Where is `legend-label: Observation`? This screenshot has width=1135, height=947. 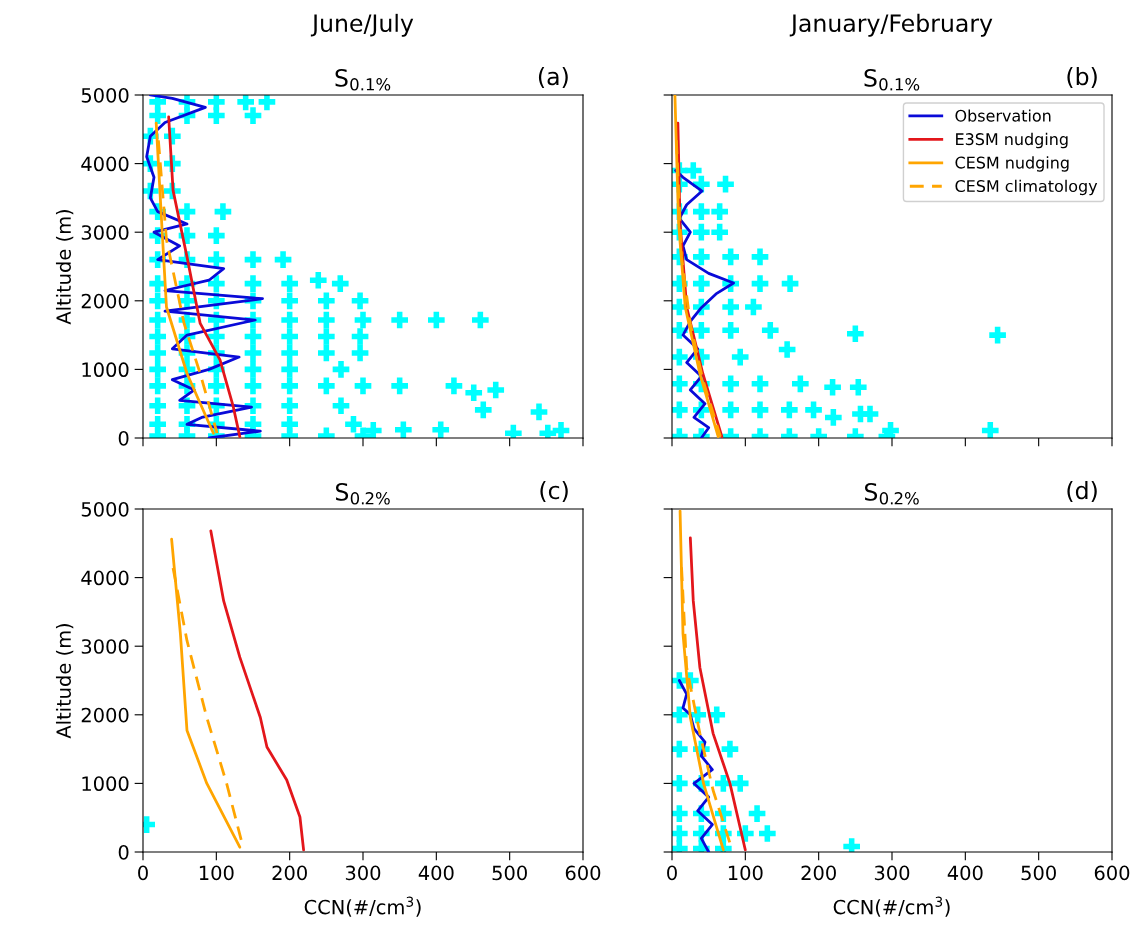
legend-label: Observation is located at coordinates (1003, 115).